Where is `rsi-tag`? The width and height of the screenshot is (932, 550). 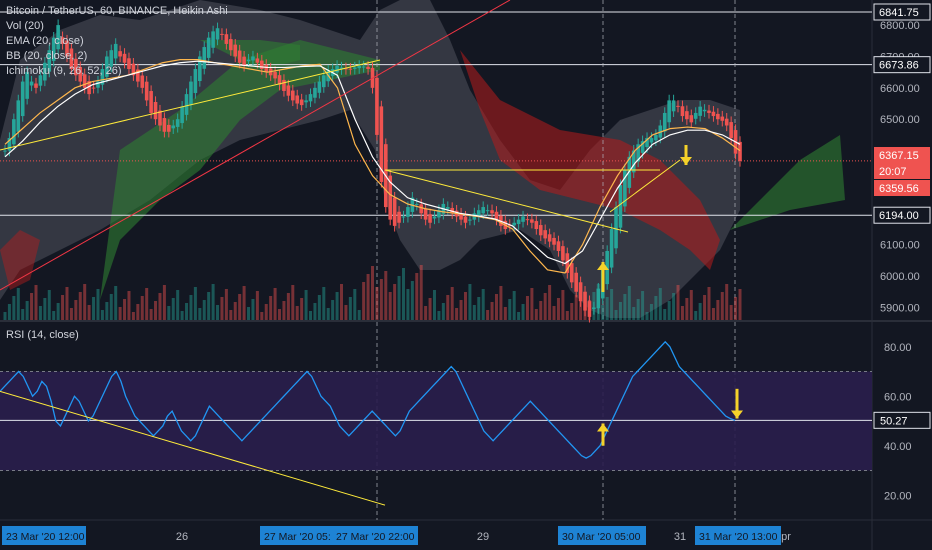
rsi-tag is located at coordinates (902, 420).